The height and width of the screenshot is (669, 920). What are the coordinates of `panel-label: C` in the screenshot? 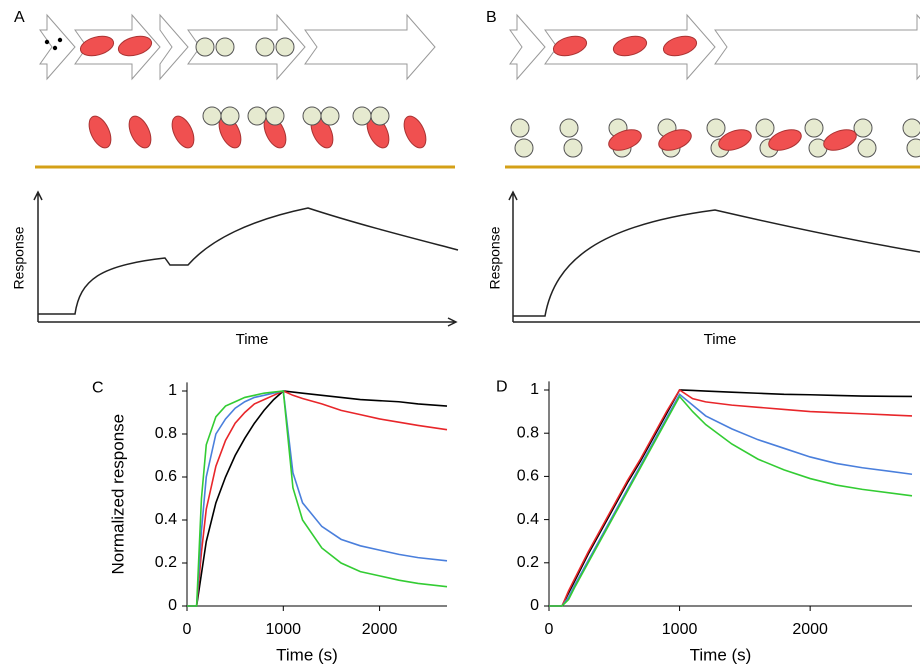 It's located at (98, 388).